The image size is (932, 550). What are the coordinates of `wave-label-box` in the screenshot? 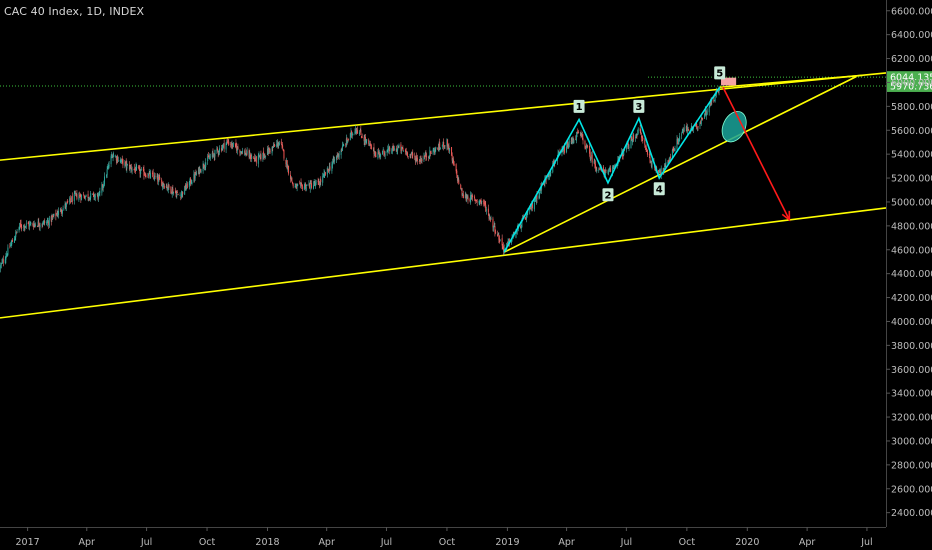 It's located at (720, 73).